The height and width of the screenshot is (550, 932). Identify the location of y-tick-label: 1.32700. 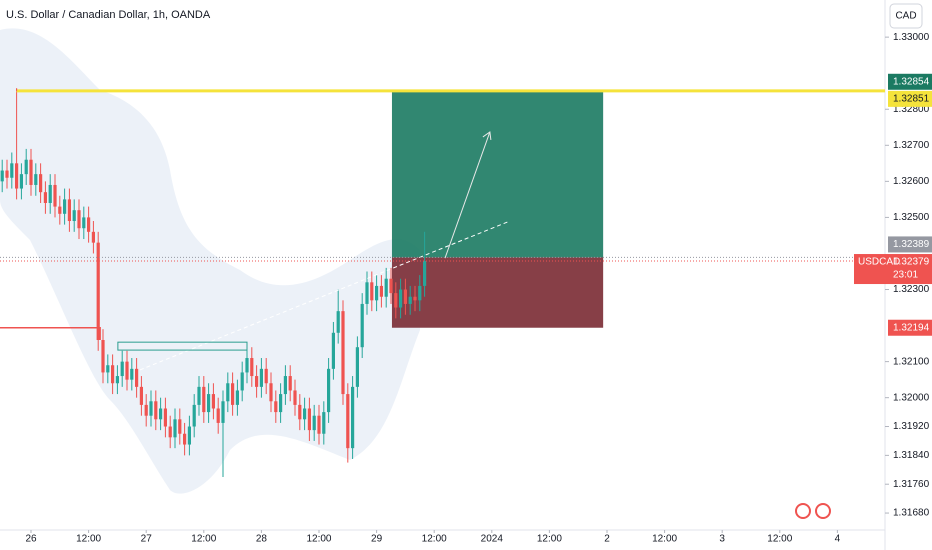
(911, 145).